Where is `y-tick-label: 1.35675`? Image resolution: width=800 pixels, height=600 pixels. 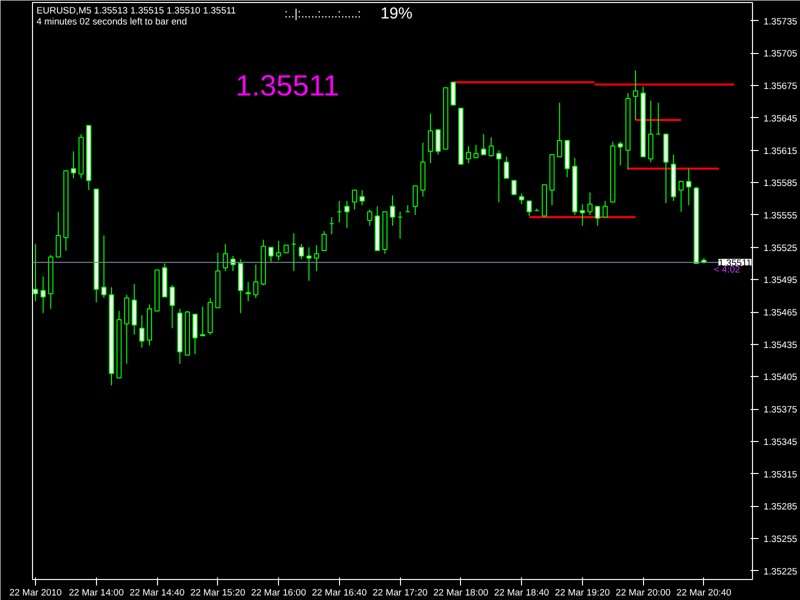
y-tick-label: 1.35675 is located at coordinates (781, 86).